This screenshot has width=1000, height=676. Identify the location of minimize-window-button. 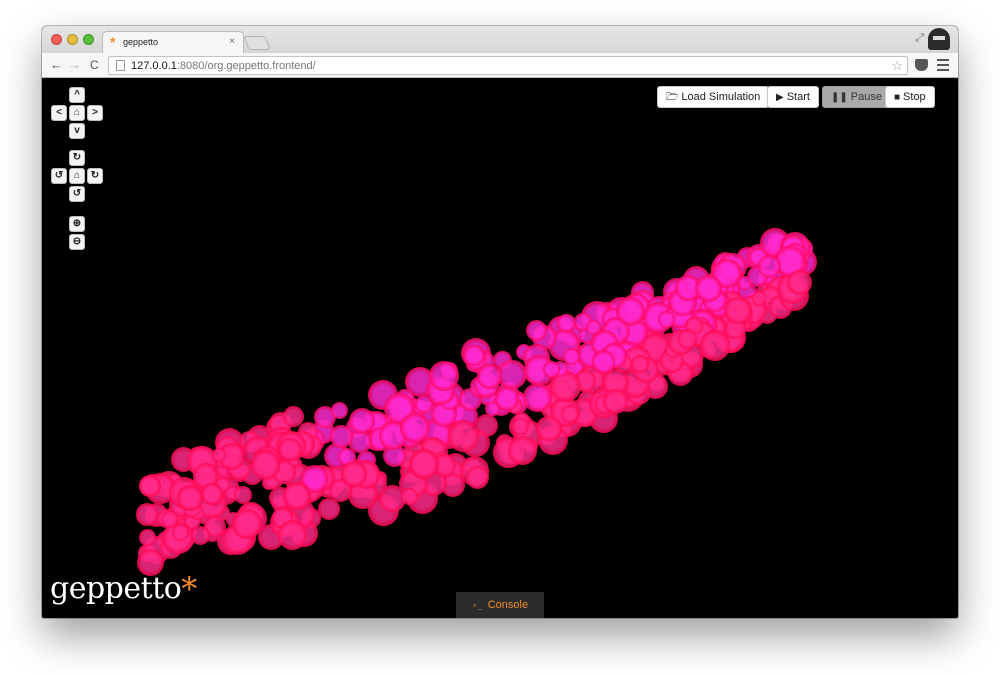
(72, 39).